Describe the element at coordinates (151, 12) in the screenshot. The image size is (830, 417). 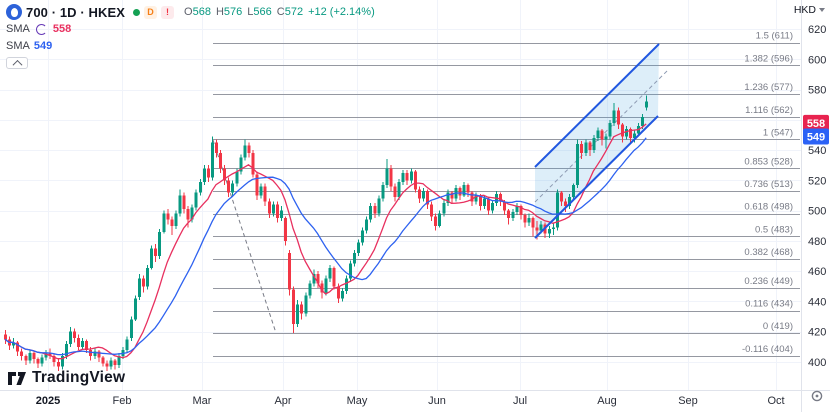
I see `delayed-data-badge: D` at that location.